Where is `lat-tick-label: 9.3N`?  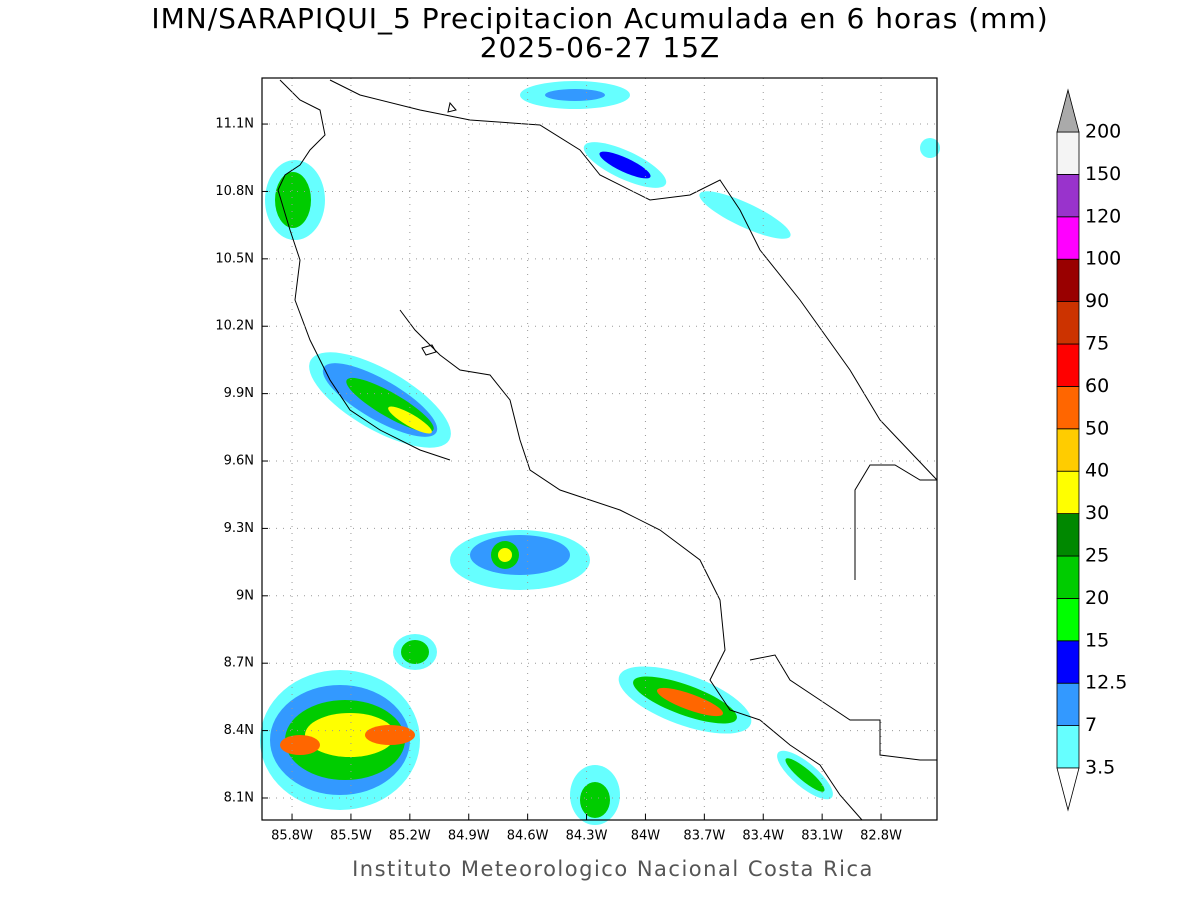
lat-tick-label: 9.3N is located at coordinates (239, 528).